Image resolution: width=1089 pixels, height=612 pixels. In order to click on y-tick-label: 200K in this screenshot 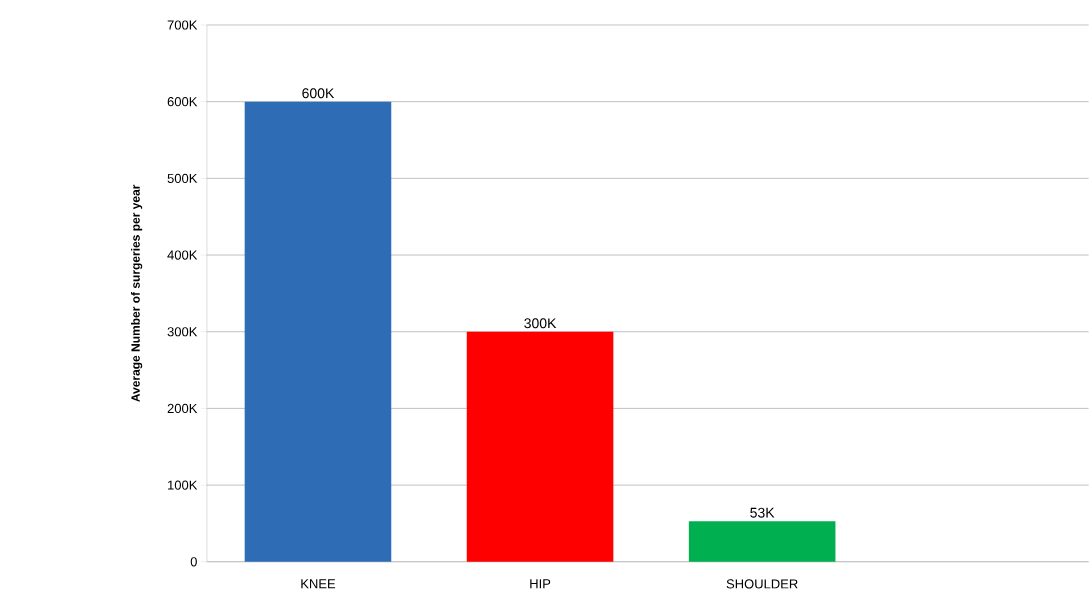, I will do `click(182, 408)`.